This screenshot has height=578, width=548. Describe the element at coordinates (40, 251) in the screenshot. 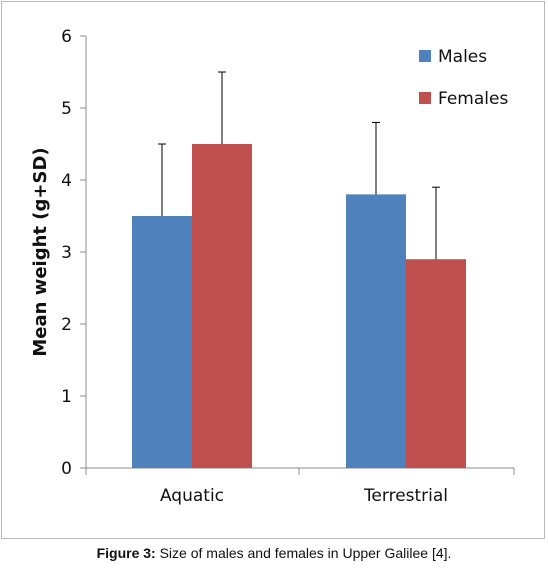

I see `y-axis-label: Mean weight (g+SD)` at that location.